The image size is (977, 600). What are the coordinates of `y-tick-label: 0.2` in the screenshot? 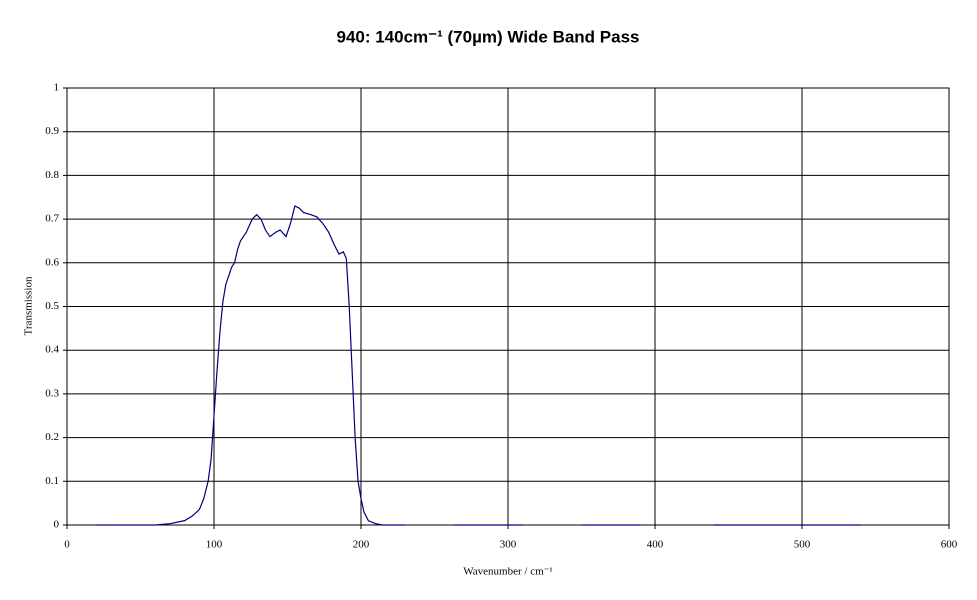 It's located at (52, 437).